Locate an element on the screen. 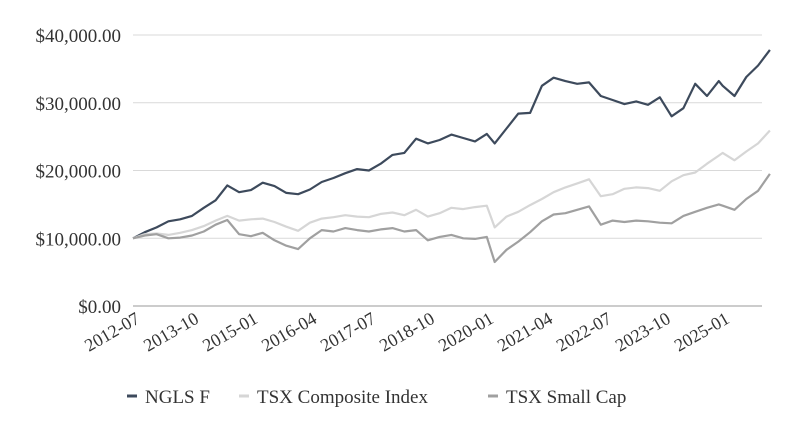  legend: NGLS F TSX Composite Index TSX Small Cap is located at coordinates (376, 397).